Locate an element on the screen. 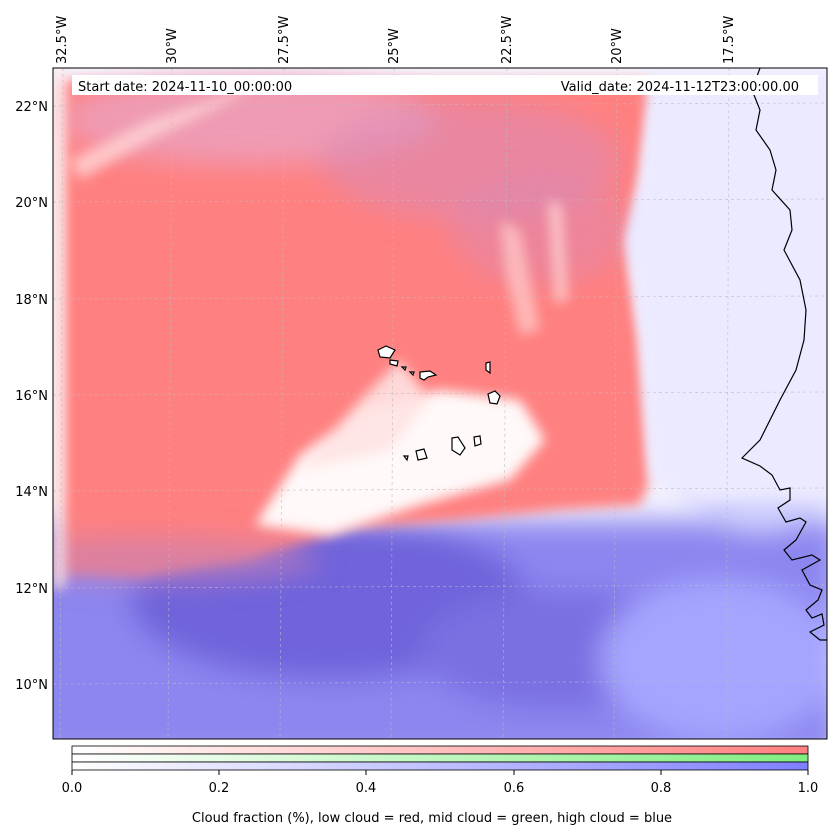  colorbar-ticks is located at coordinates (440, 772).